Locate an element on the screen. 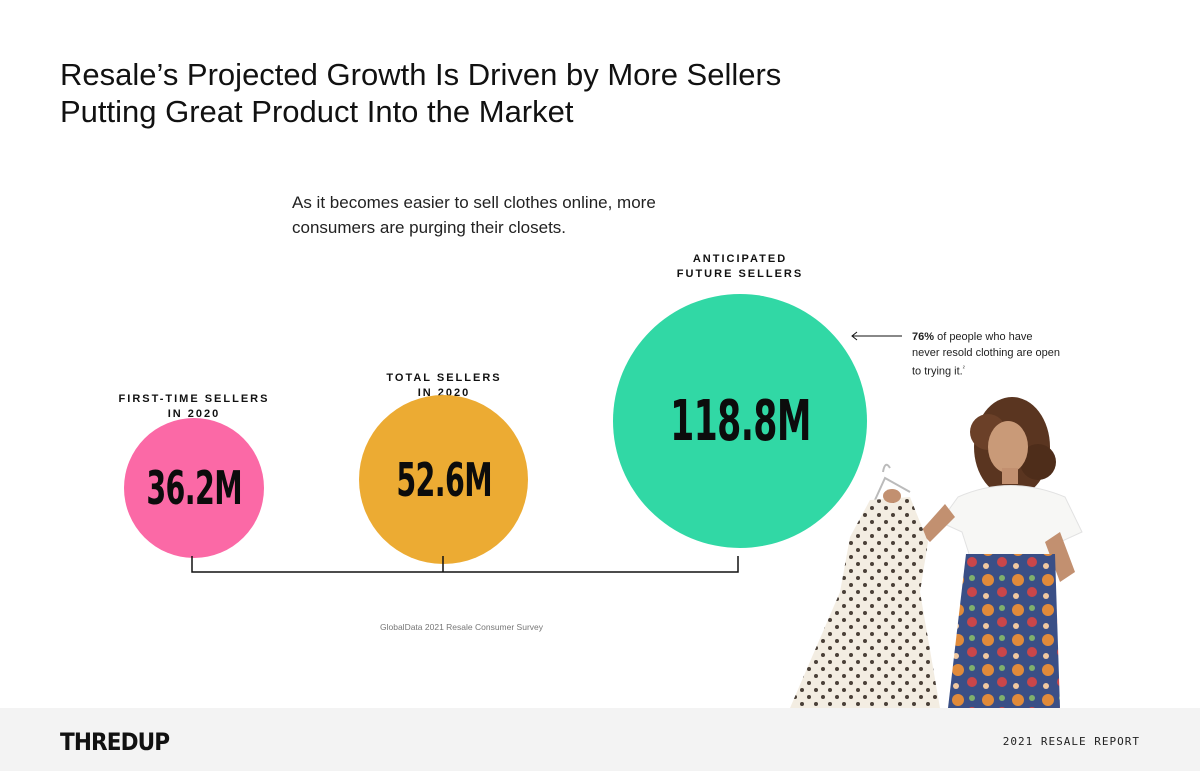 This screenshot has width=1200, height=771. bubble-value-total-sellers: 52.6M is located at coordinates (444, 479).